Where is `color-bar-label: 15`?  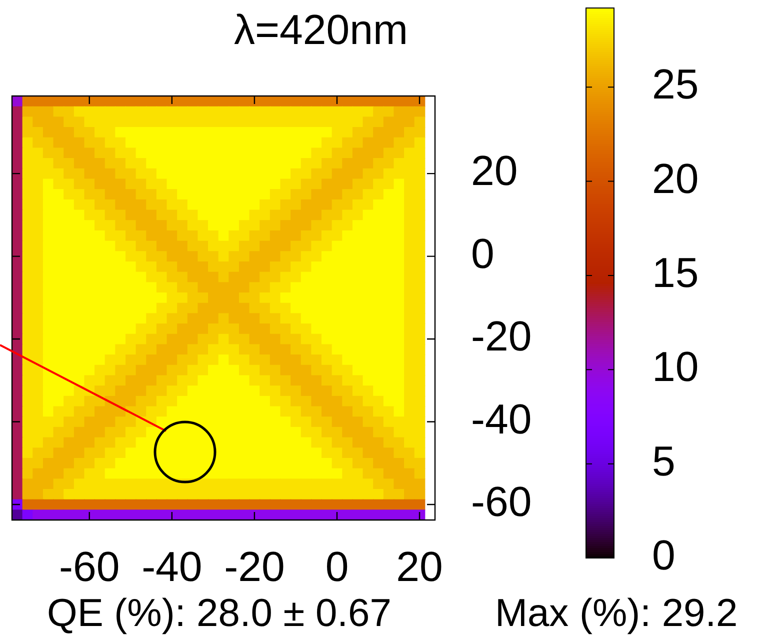 color-bar-label: 15 is located at coordinates (675, 272).